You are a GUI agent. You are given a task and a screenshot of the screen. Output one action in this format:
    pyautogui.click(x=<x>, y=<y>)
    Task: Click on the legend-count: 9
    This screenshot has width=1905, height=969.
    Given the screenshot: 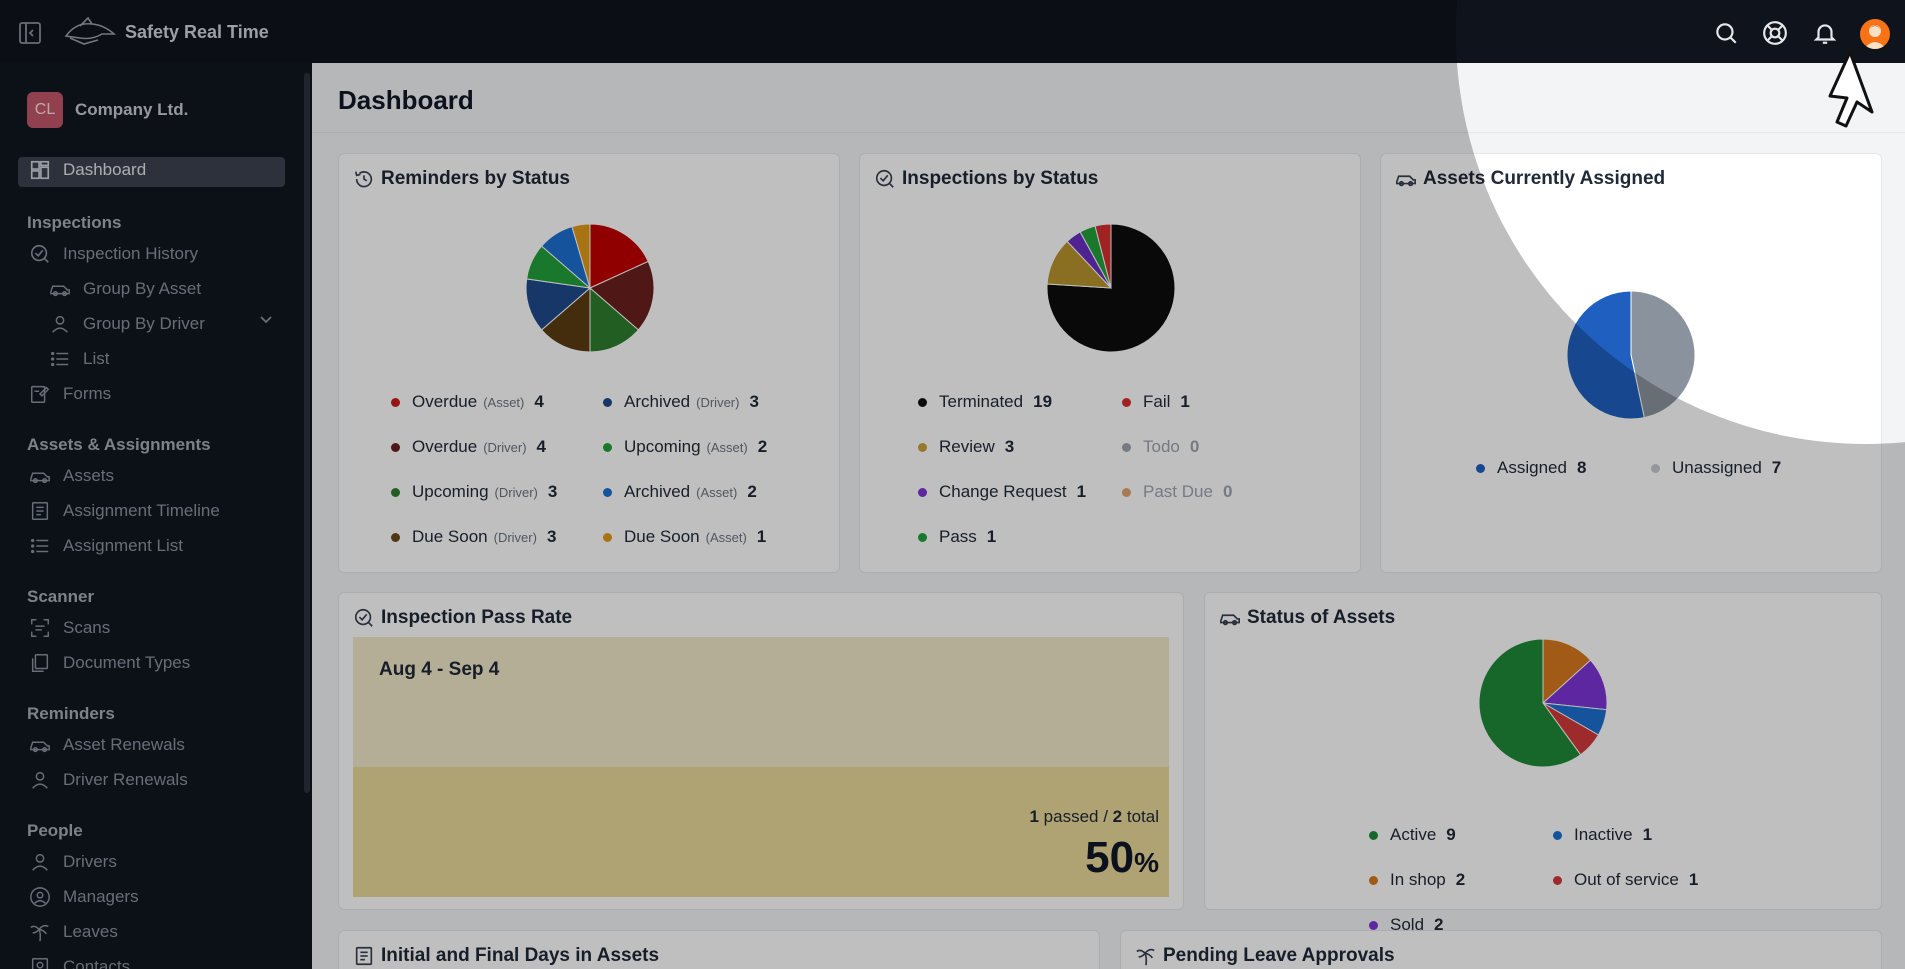 What is the action you would take?
    pyautogui.click(x=1451, y=834)
    